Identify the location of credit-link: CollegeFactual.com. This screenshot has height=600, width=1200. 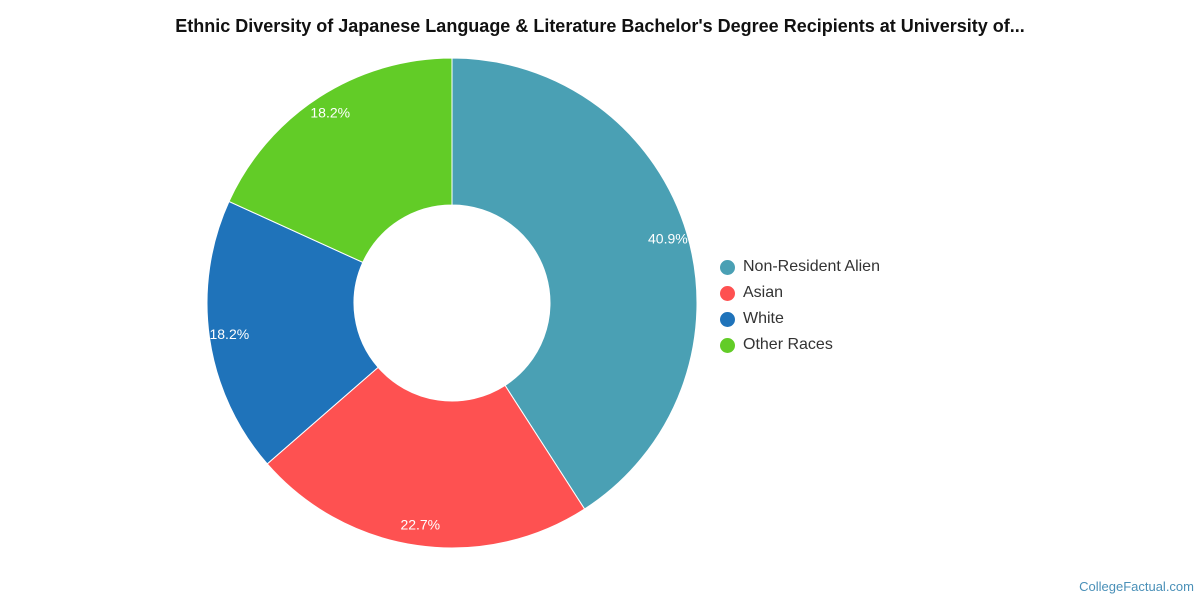
(1136, 586).